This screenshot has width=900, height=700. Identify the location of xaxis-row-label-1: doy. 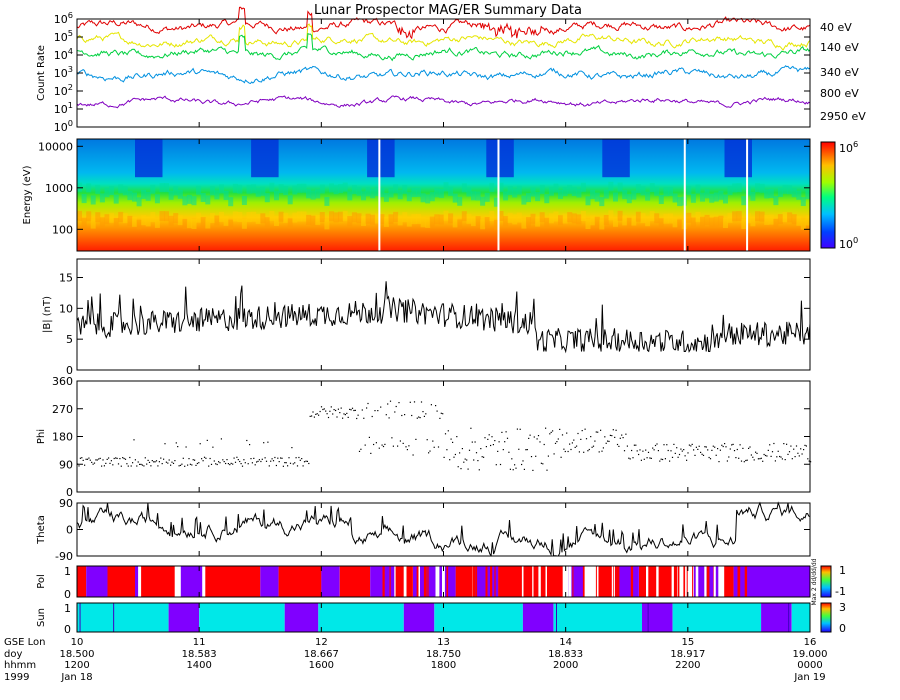
(13, 654).